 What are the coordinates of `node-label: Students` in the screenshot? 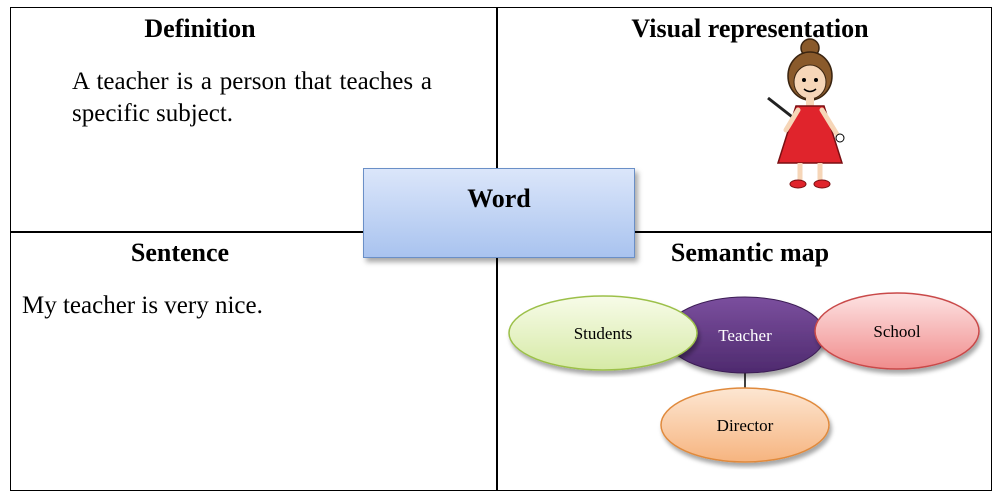 It's located at (603, 333).